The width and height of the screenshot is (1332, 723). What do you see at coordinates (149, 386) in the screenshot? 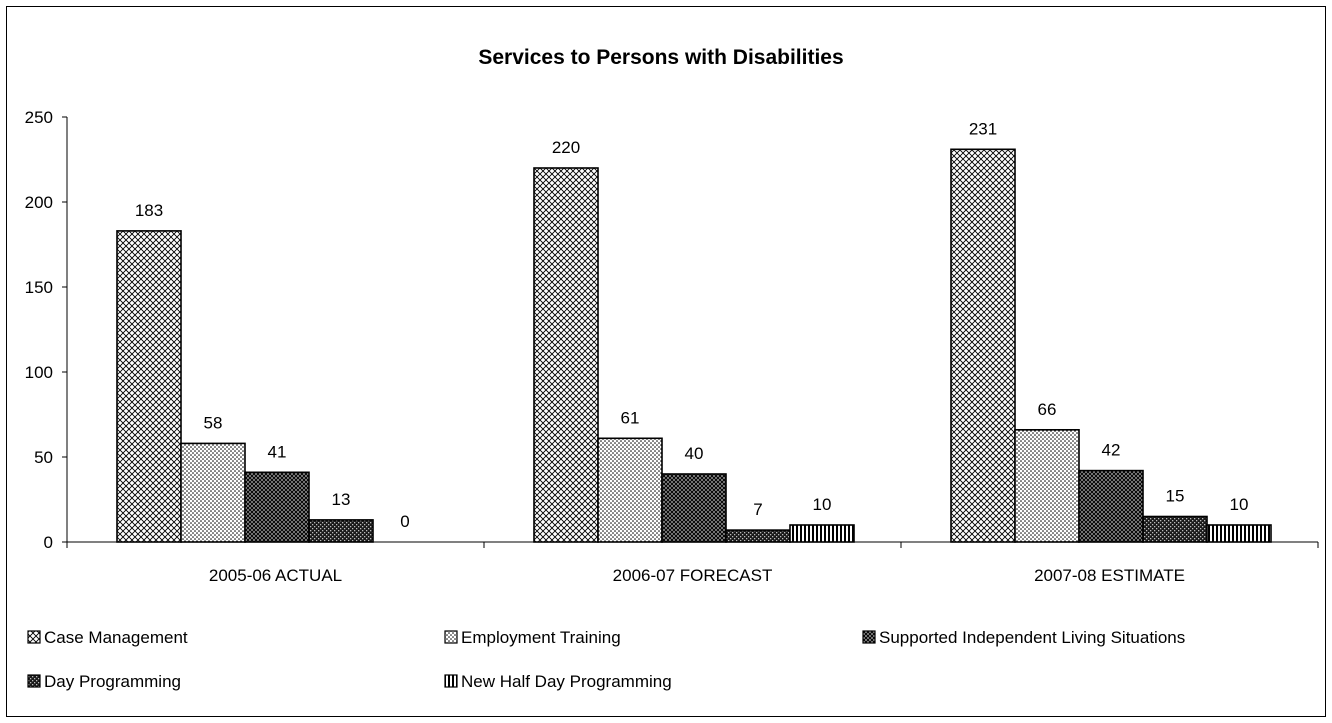
I see `bar-case-management-2005-06-actual` at bounding box center [149, 386].